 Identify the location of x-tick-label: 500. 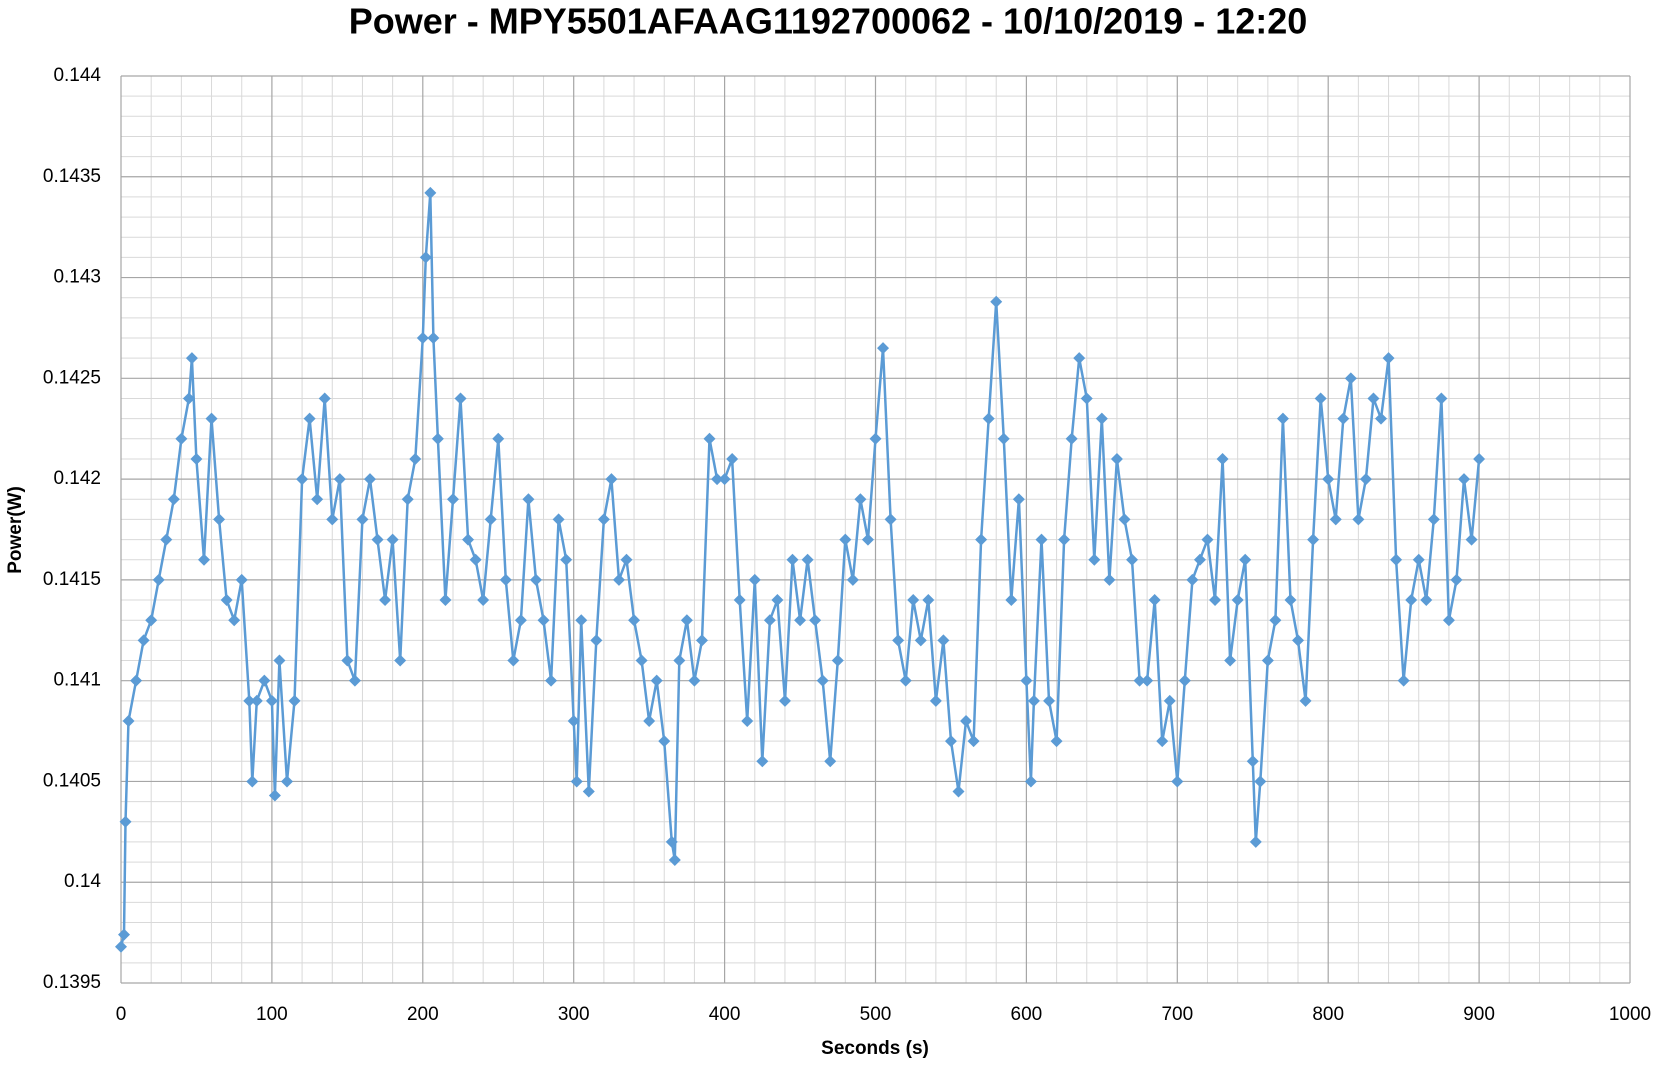
(876, 1014).